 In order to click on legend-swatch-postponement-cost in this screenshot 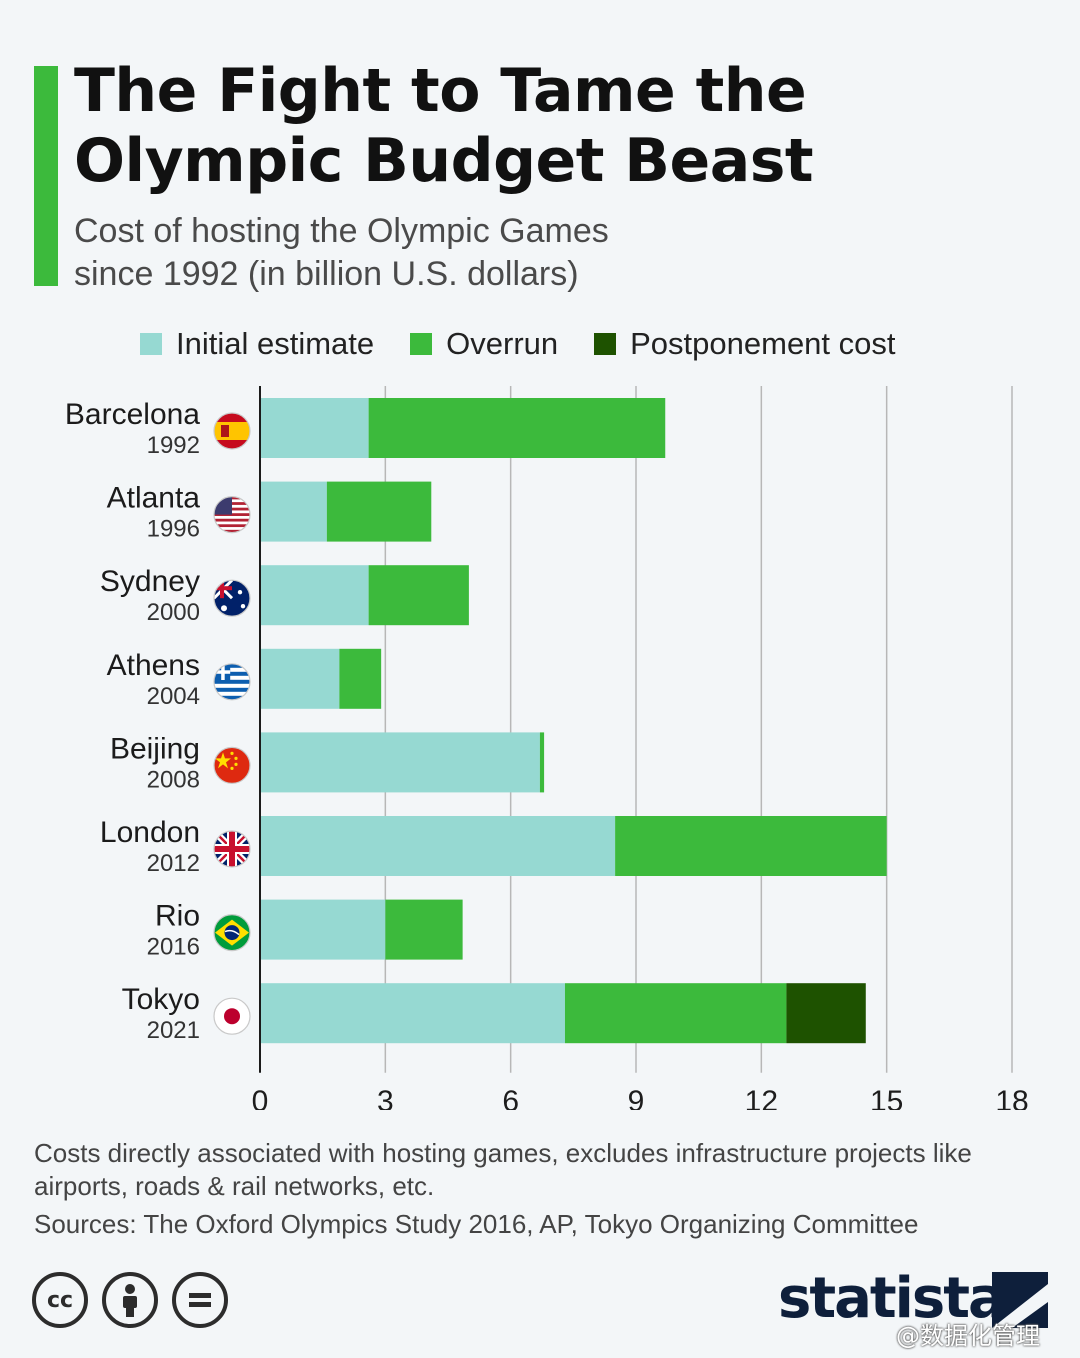, I will do `click(605, 344)`.